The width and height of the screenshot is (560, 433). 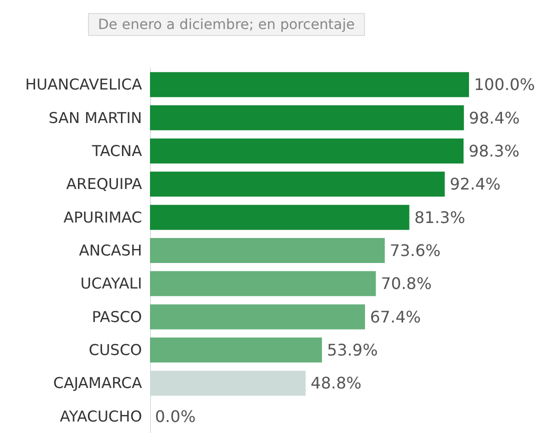 I want to click on data-label: 98.4%, so click(x=494, y=118).